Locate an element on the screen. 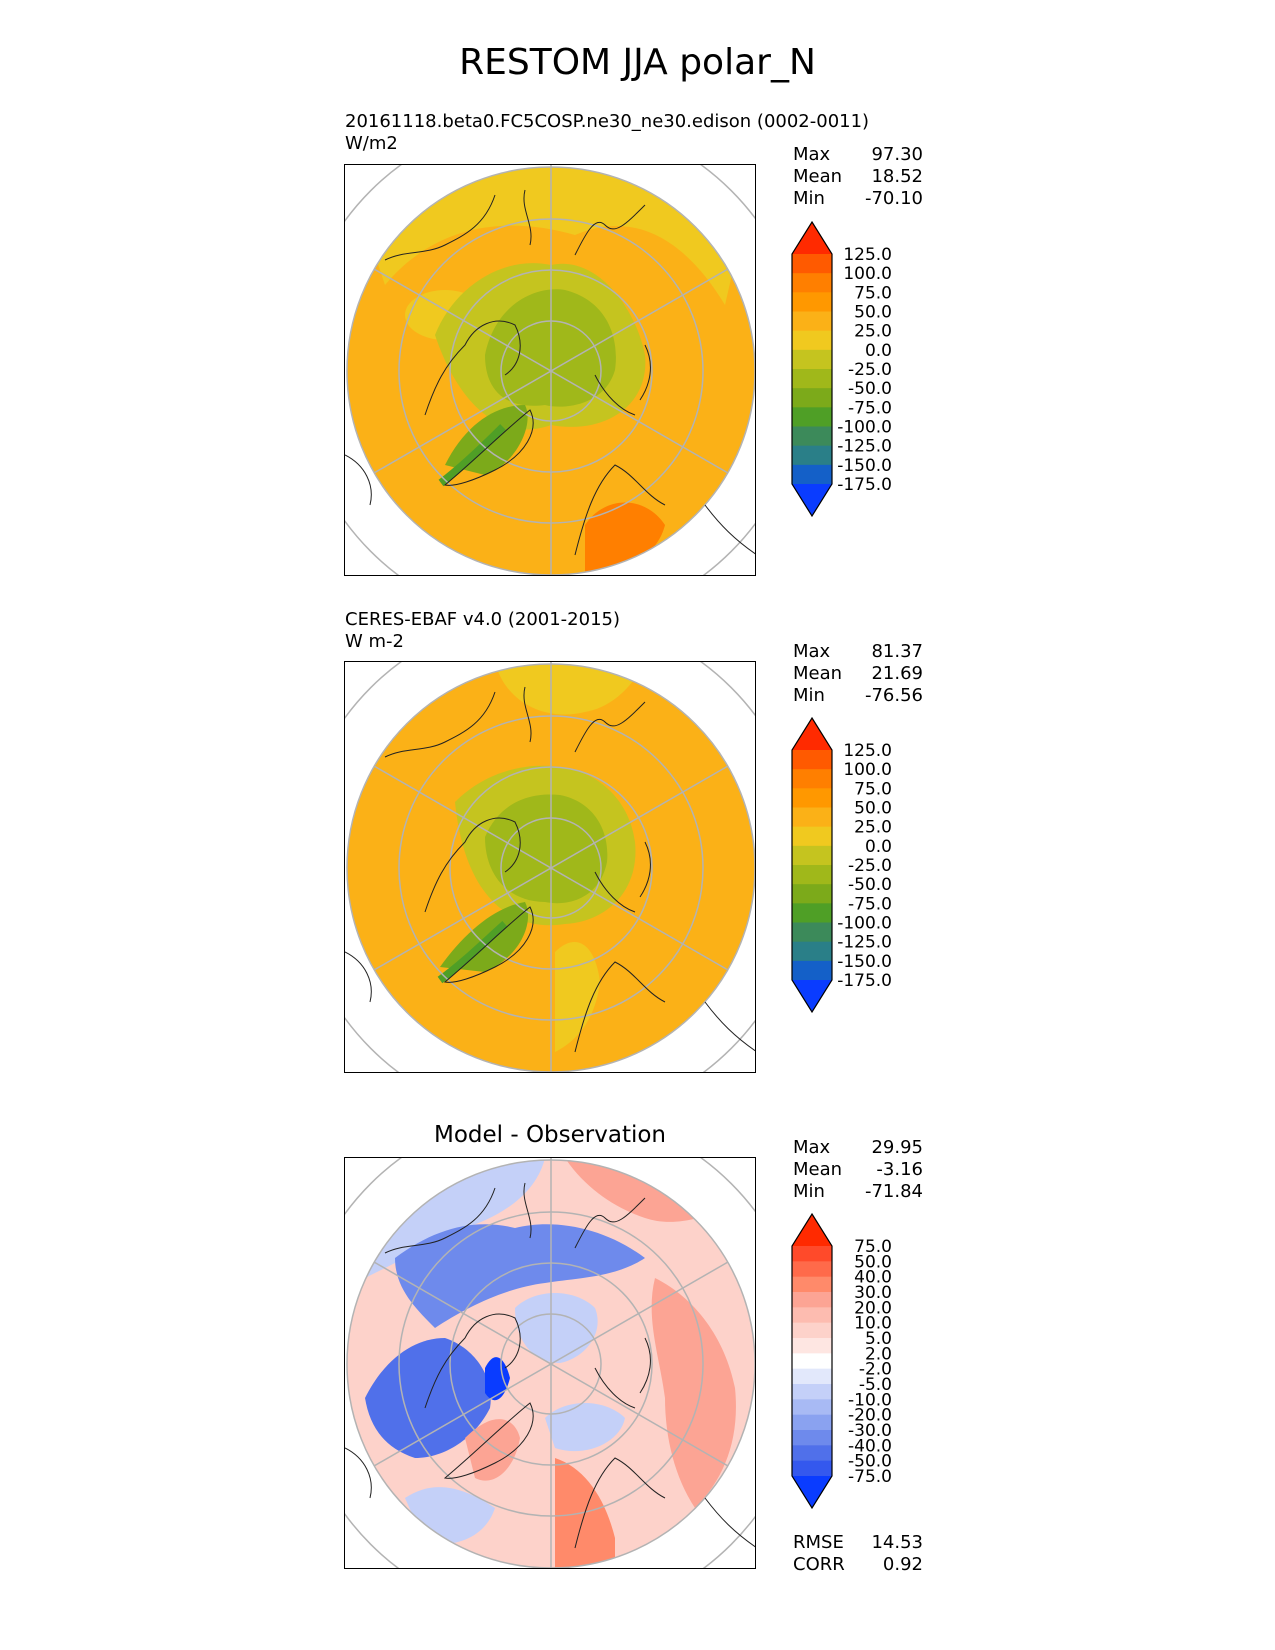 This screenshot has height=1650, width=1275. figure-title: RESTOM JJA polar_N is located at coordinates (637, 62).